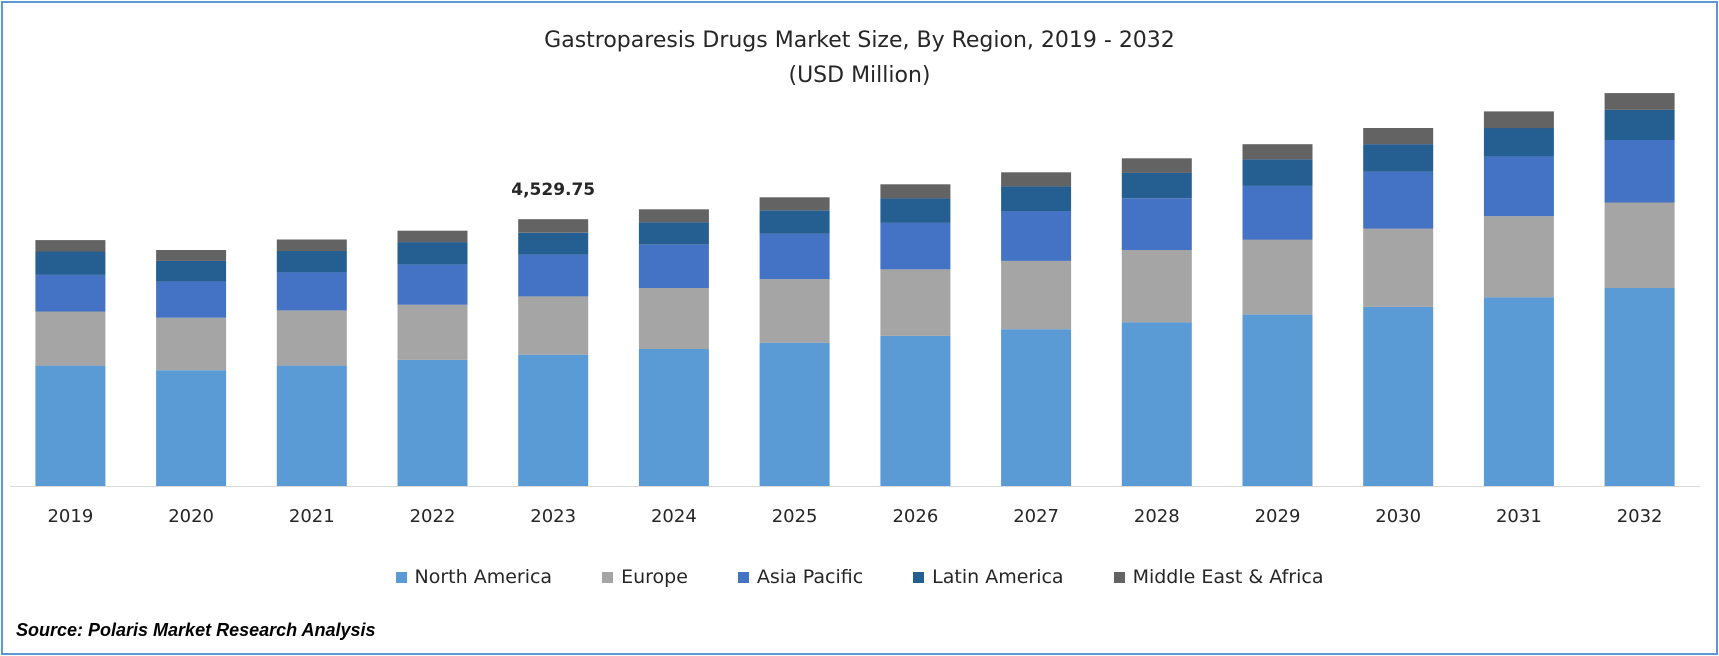 The height and width of the screenshot is (656, 1719). Describe the element at coordinates (915, 191) in the screenshot. I see `bar-segment-2026-middle-east-africa` at that location.